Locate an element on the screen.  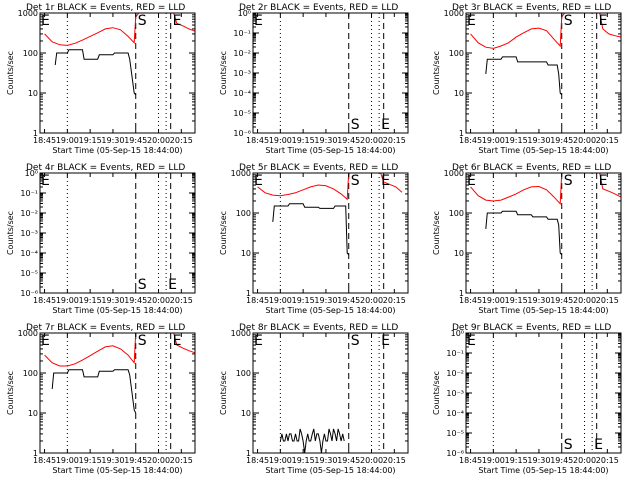
chart-title: Det 5r BLACK = Events, RED = LLD is located at coordinates (318, 168).